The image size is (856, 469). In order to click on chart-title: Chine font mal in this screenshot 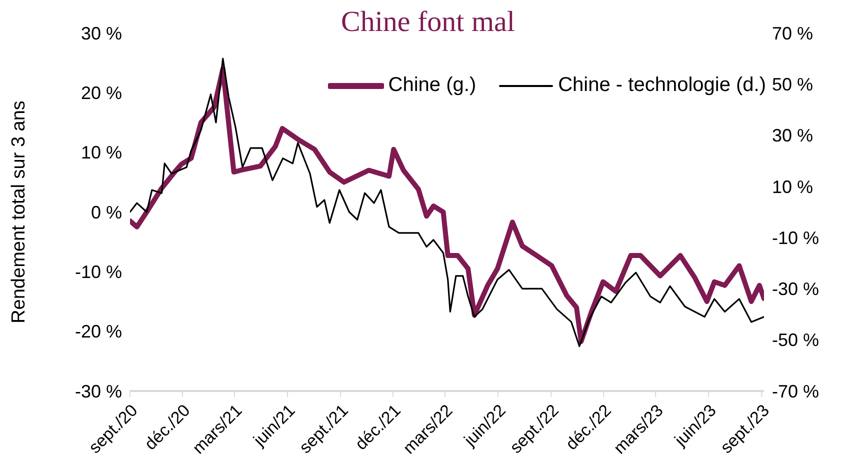, I will do `click(428, 22)`.